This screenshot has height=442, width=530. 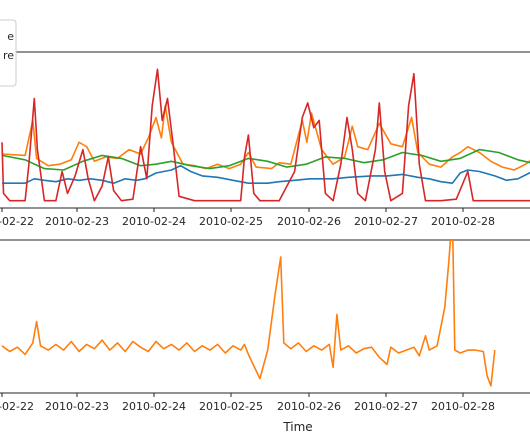 I want to click on x-axis-label: Time, so click(x=297, y=427).